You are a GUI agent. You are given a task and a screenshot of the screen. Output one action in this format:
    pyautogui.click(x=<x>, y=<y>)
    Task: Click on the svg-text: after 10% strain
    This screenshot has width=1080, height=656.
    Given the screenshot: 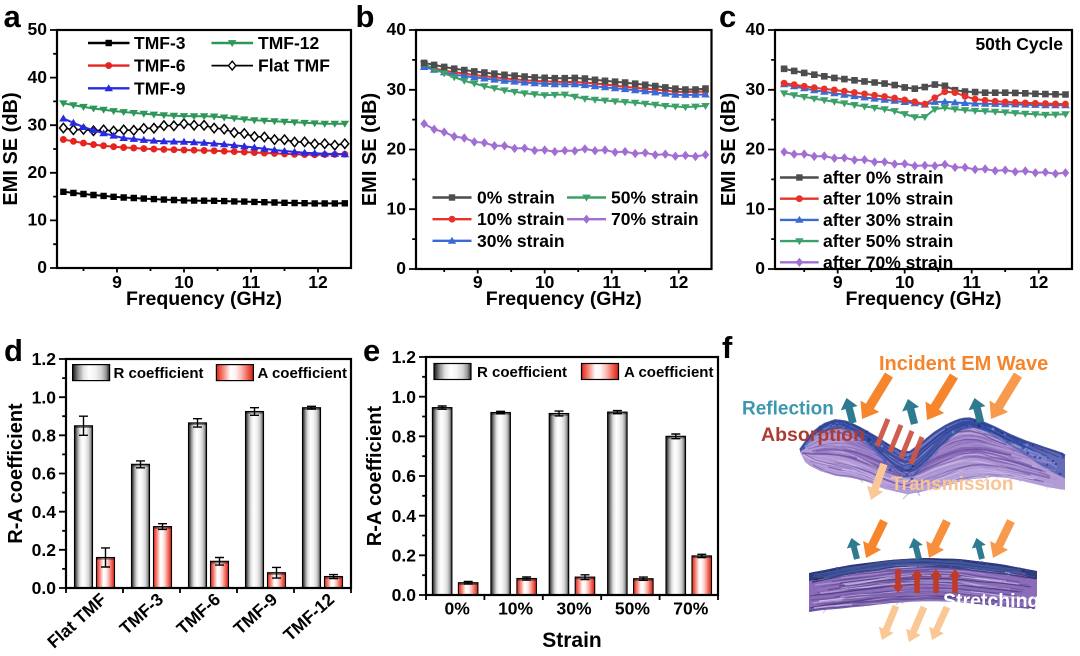 What is the action you would take?
    pyautogui.click(x=888, y=199)
    